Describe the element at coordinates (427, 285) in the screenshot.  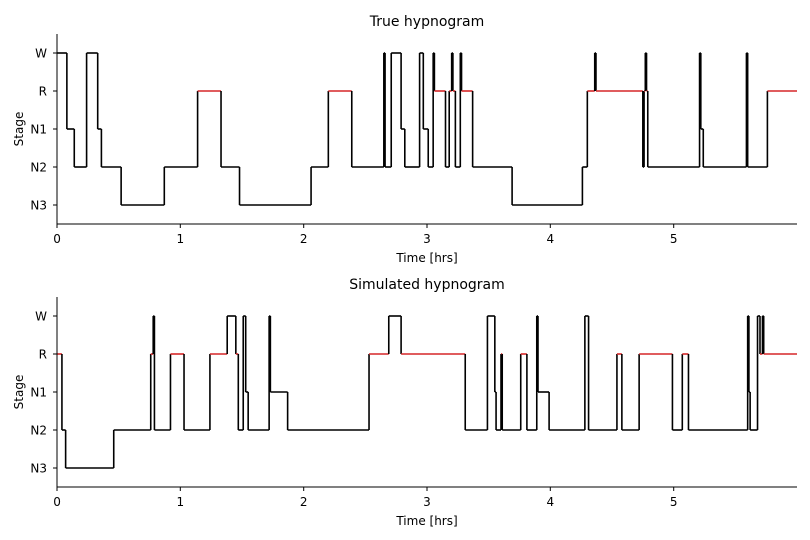
I see `chart-title: Simulated hypnogram` at that location.